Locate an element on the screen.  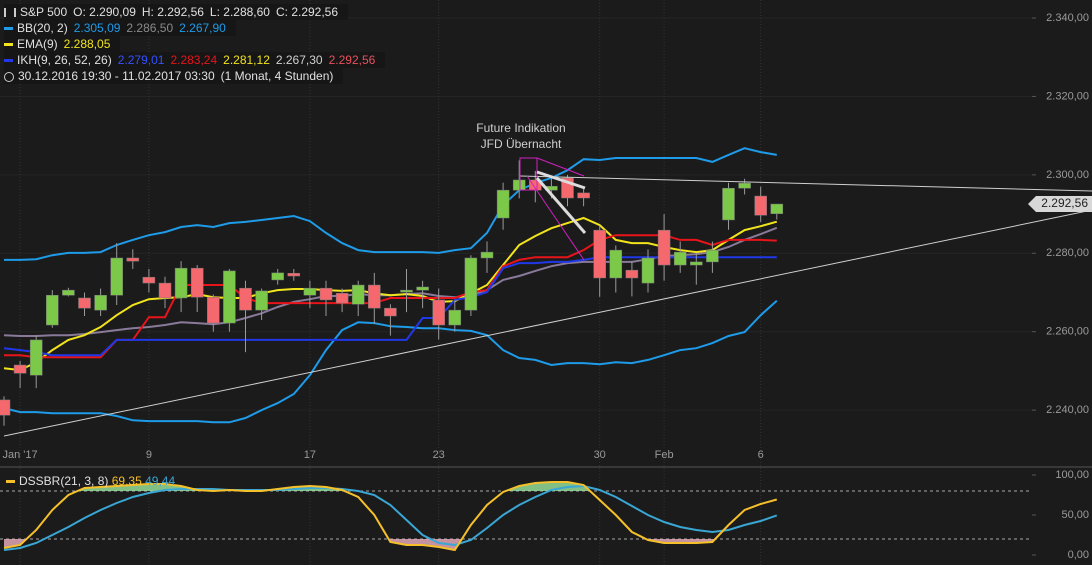
clock-icon is located at coordinates (9, 76).